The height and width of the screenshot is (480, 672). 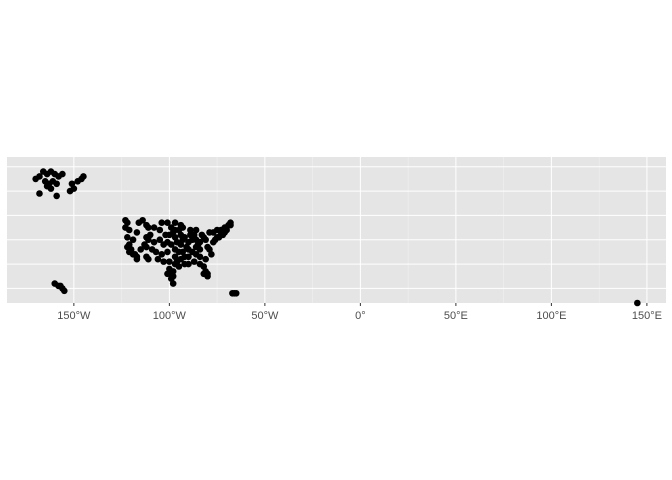 I want to click on x-tick-label: 150°W, so click(x=74, y=316).